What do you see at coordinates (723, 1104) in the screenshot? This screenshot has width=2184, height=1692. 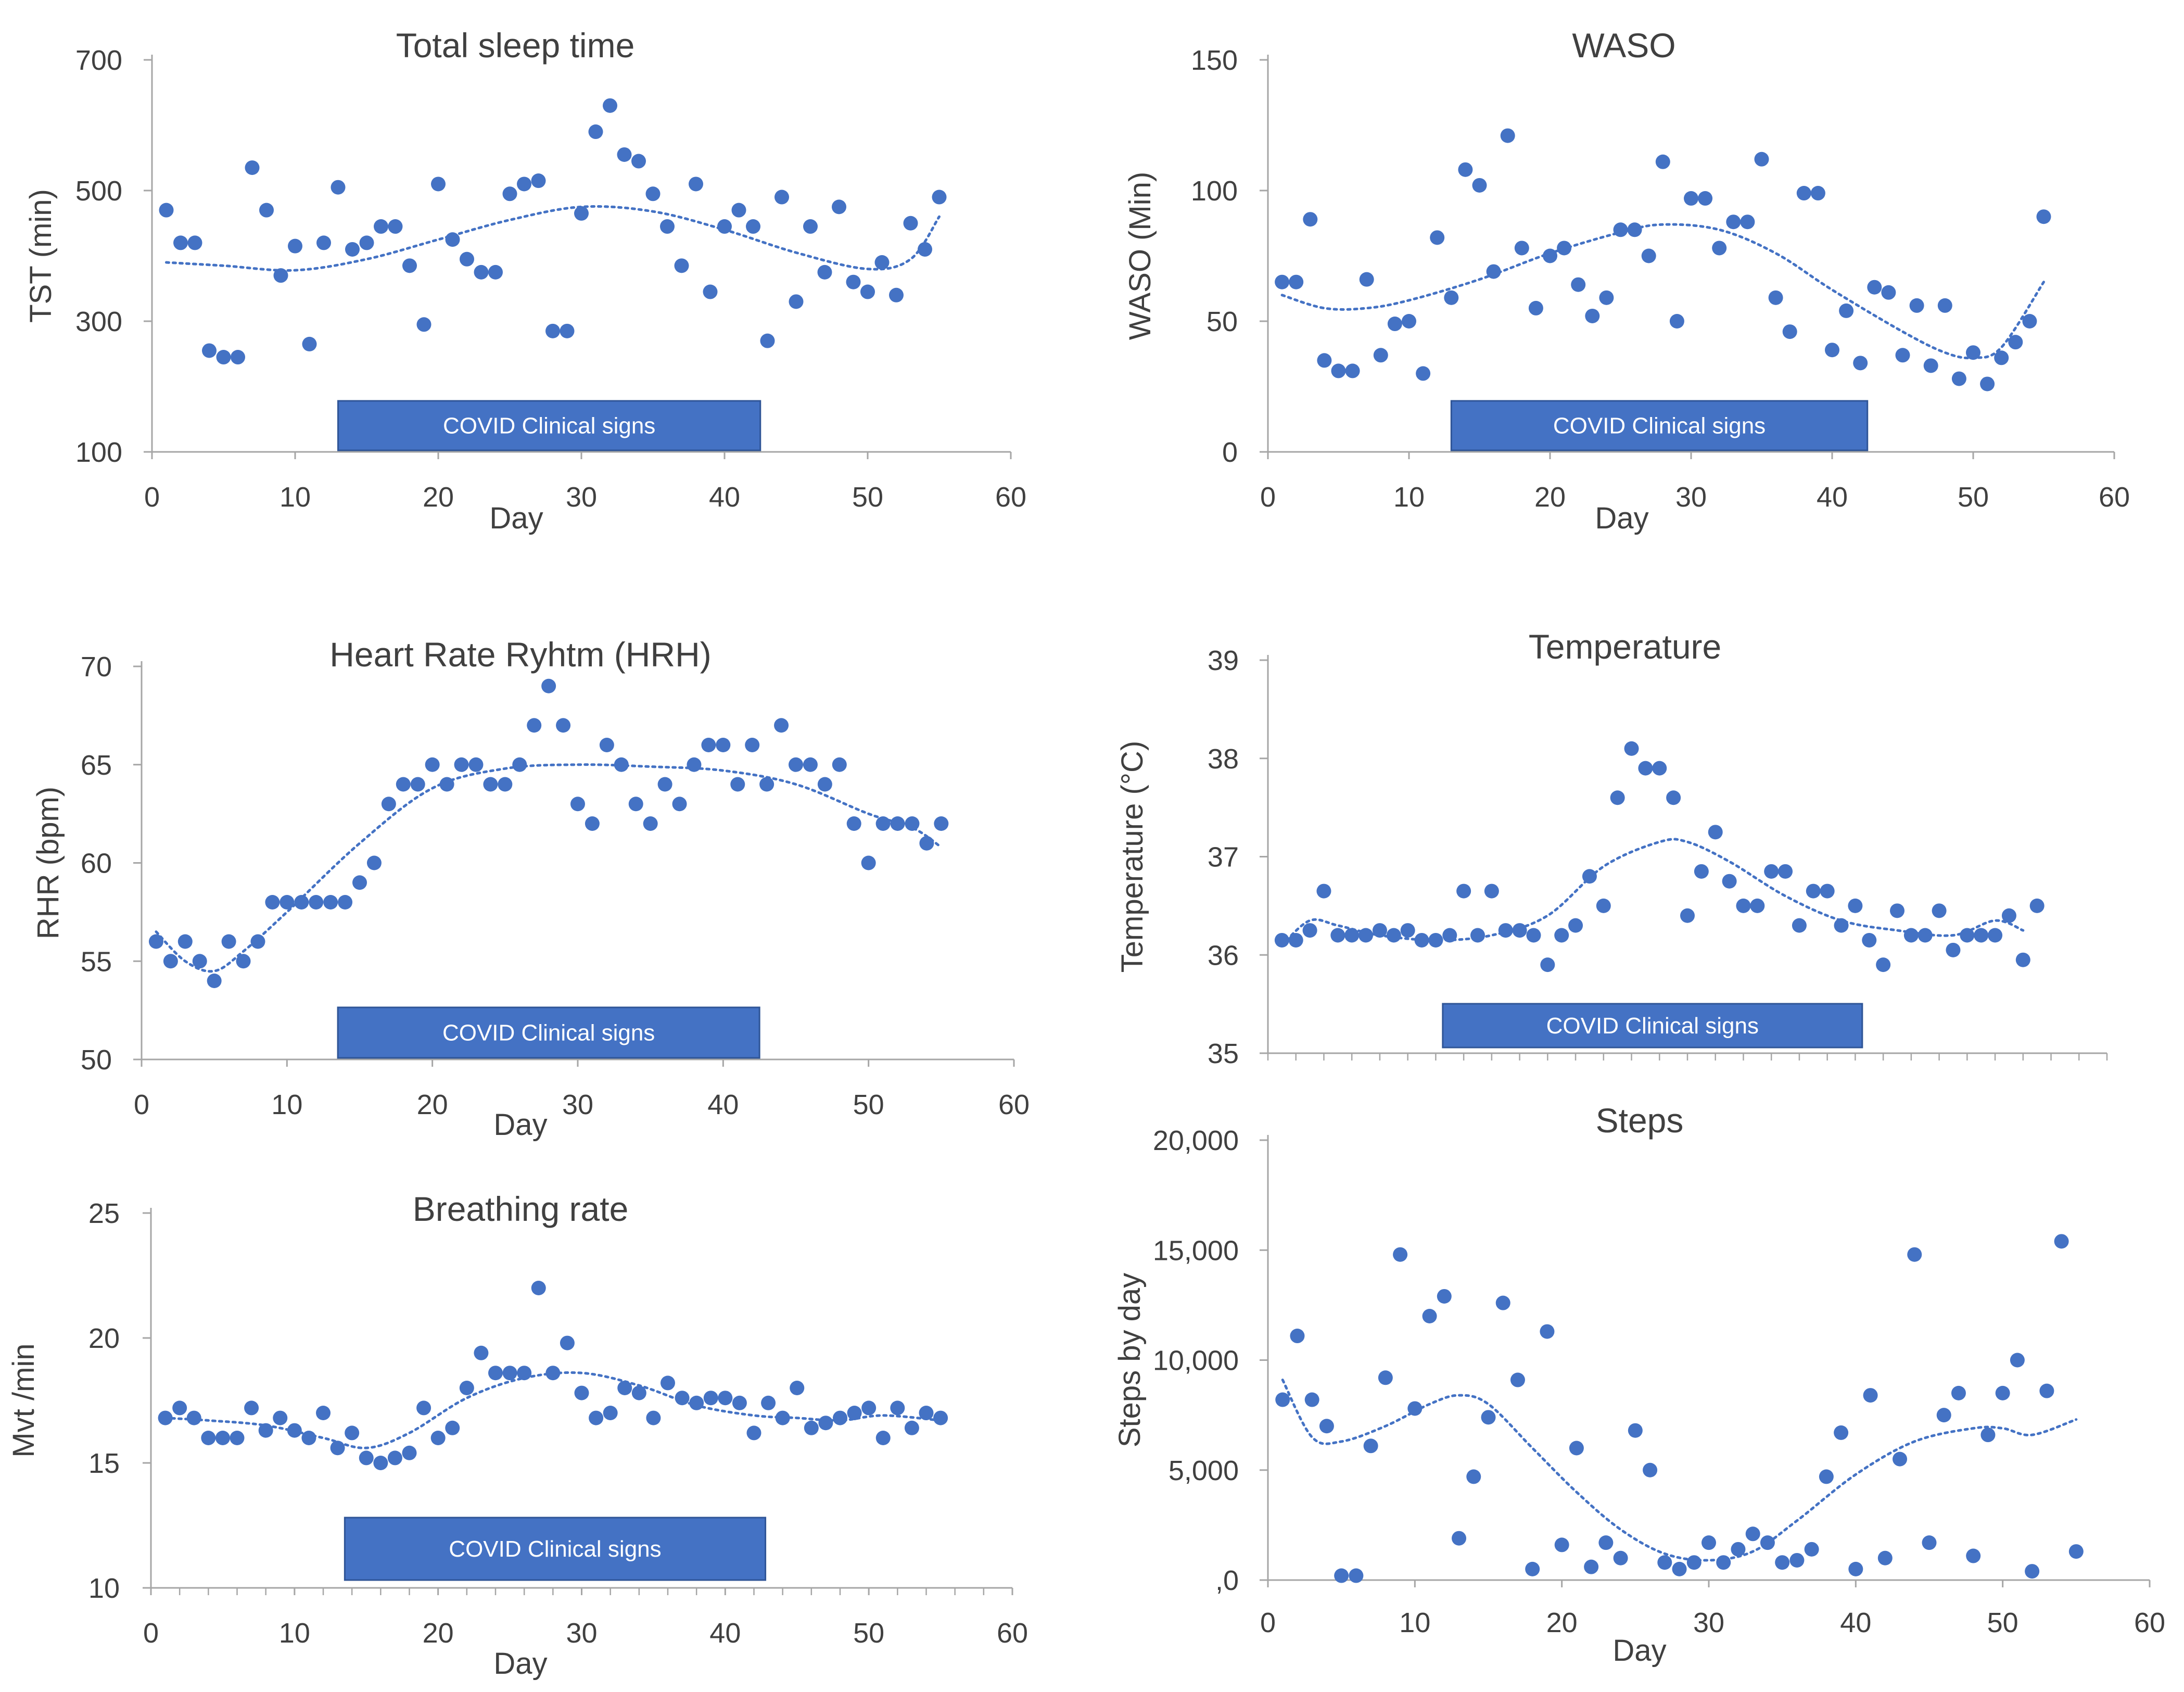 I see `x-tick-label: 40` at bounding box center [723, 1104].